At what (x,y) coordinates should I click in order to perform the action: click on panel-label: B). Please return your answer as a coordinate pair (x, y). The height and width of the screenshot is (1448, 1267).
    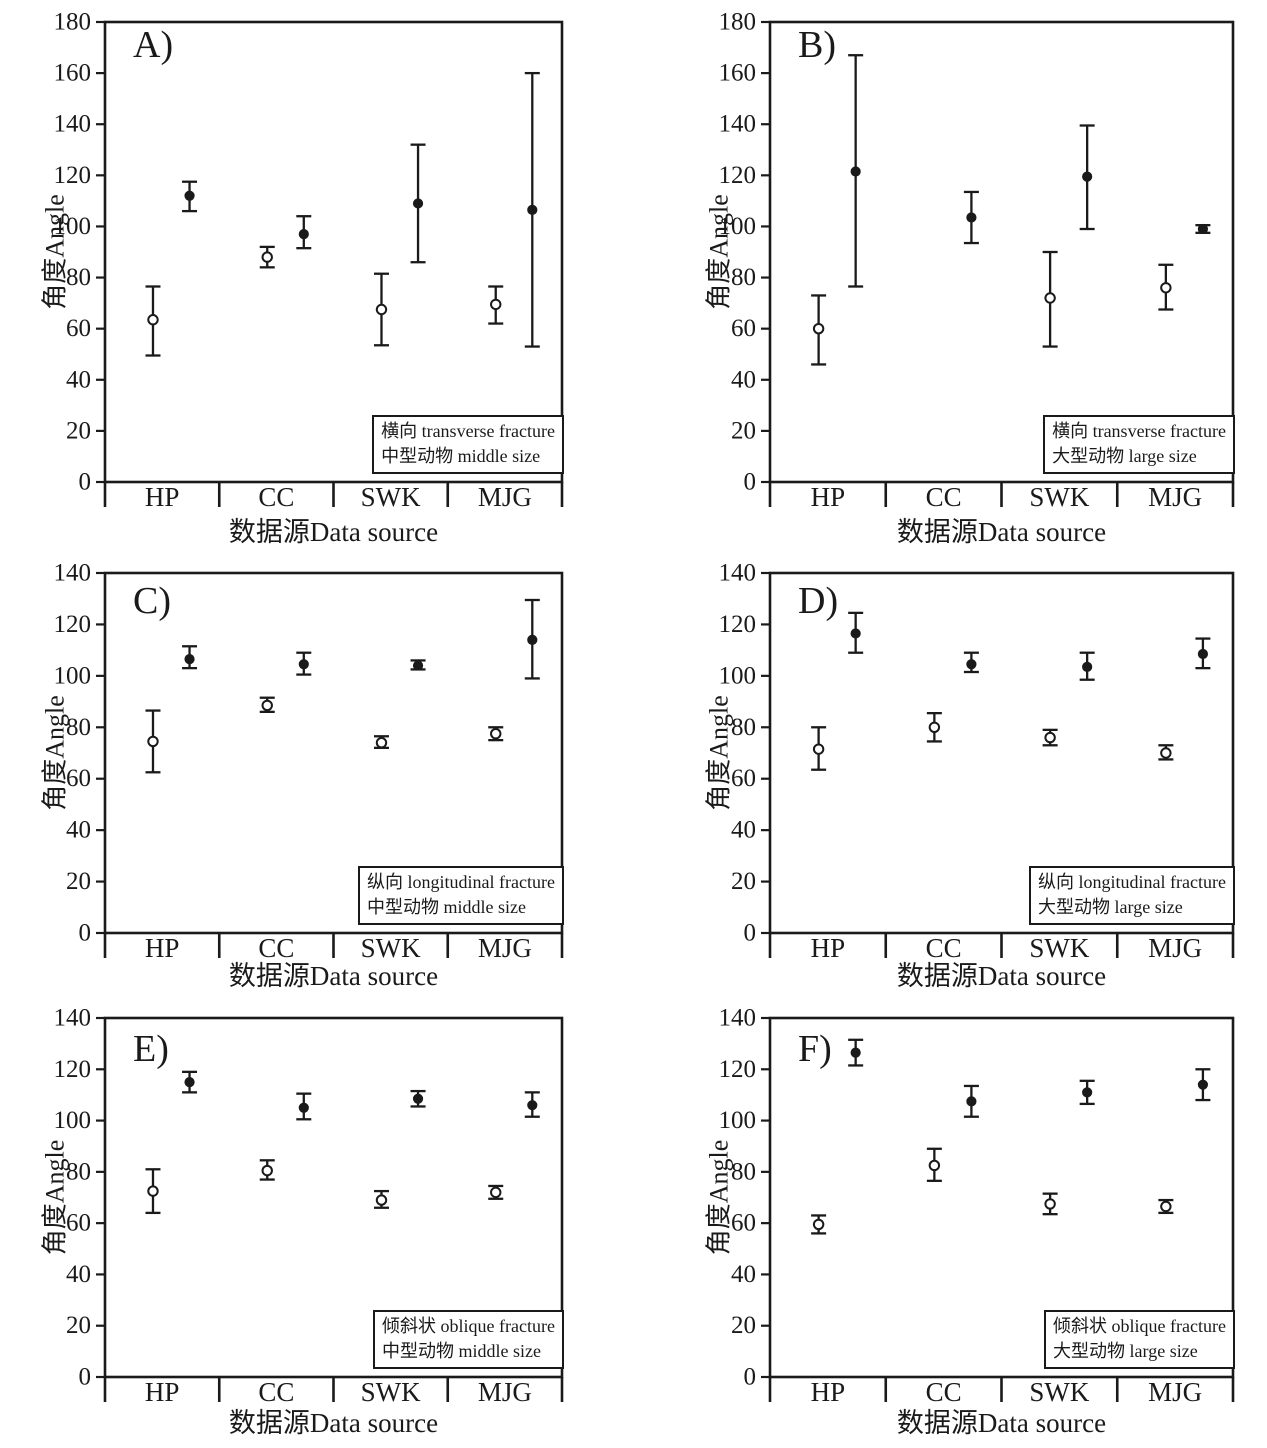
    Looking at the image, I should click on (817, 45).